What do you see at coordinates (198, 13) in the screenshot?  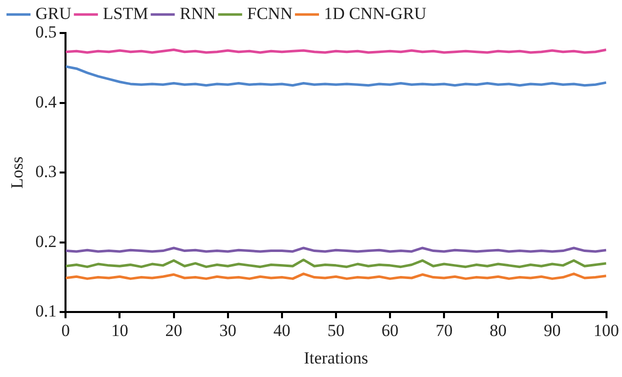 I see `legend-label: RNN` at bounding box center [198, 13].